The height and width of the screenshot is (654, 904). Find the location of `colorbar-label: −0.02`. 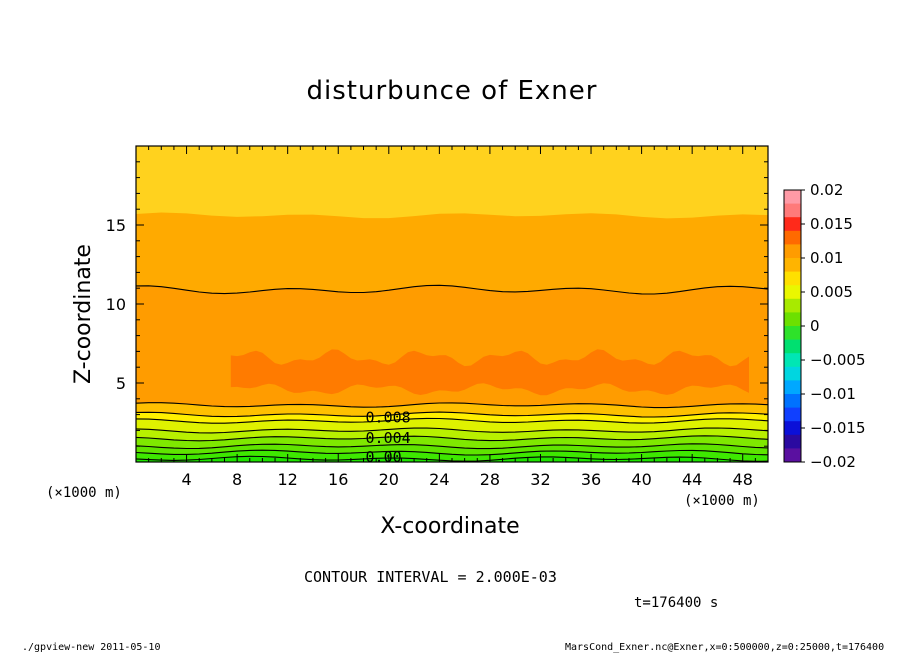

colorbar-label: −0.02 is located at coordinates (833, 462).